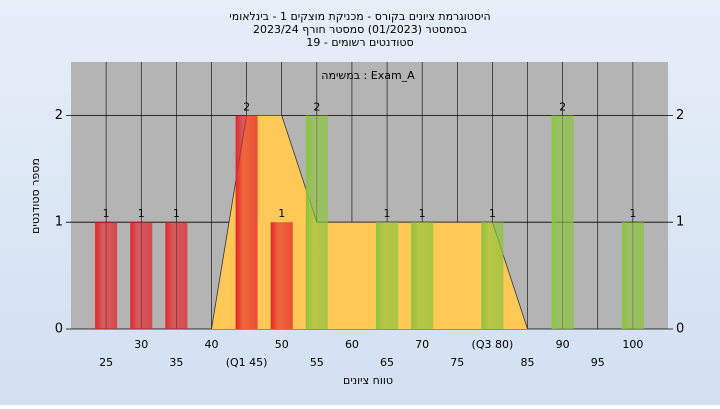 Image resolution: width=720 pixels, height=409 pixels. I want to click on x-tick-label: 100, so click(632, 344).